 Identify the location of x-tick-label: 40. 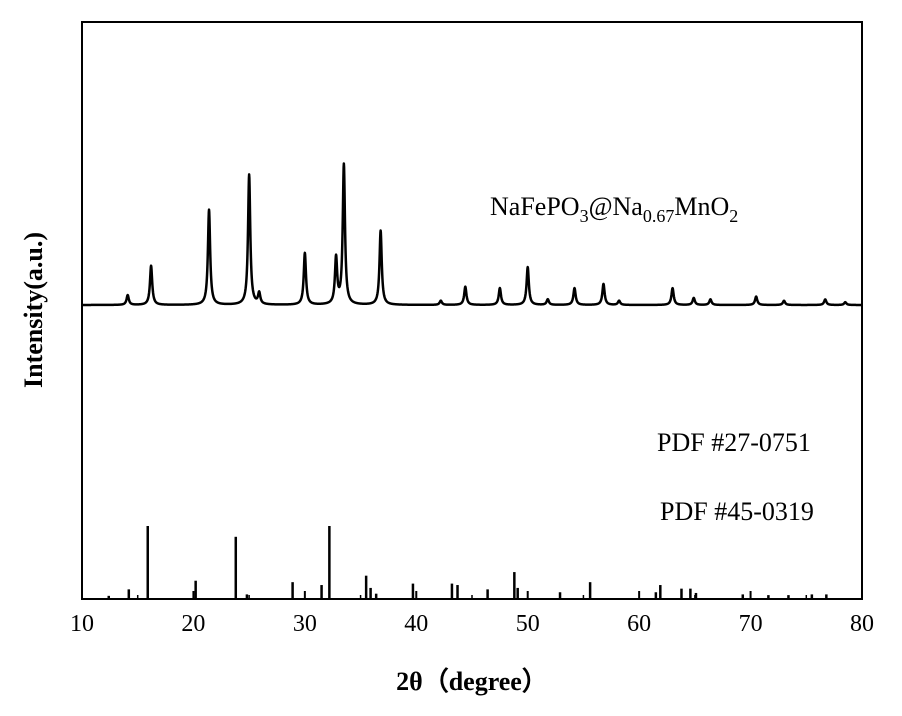
(416, 624).